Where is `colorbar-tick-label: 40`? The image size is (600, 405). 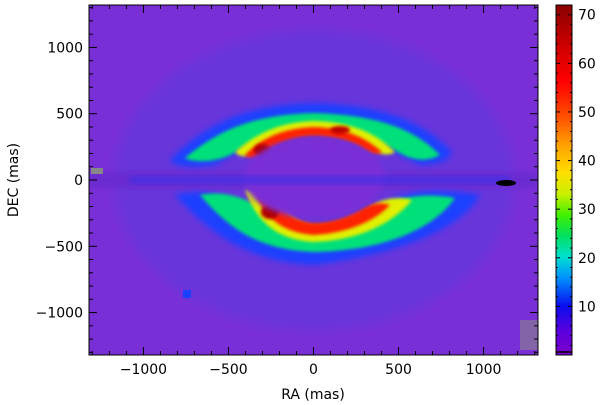 colorbar-tick-label: 40 is located at coordinates (587, 162).